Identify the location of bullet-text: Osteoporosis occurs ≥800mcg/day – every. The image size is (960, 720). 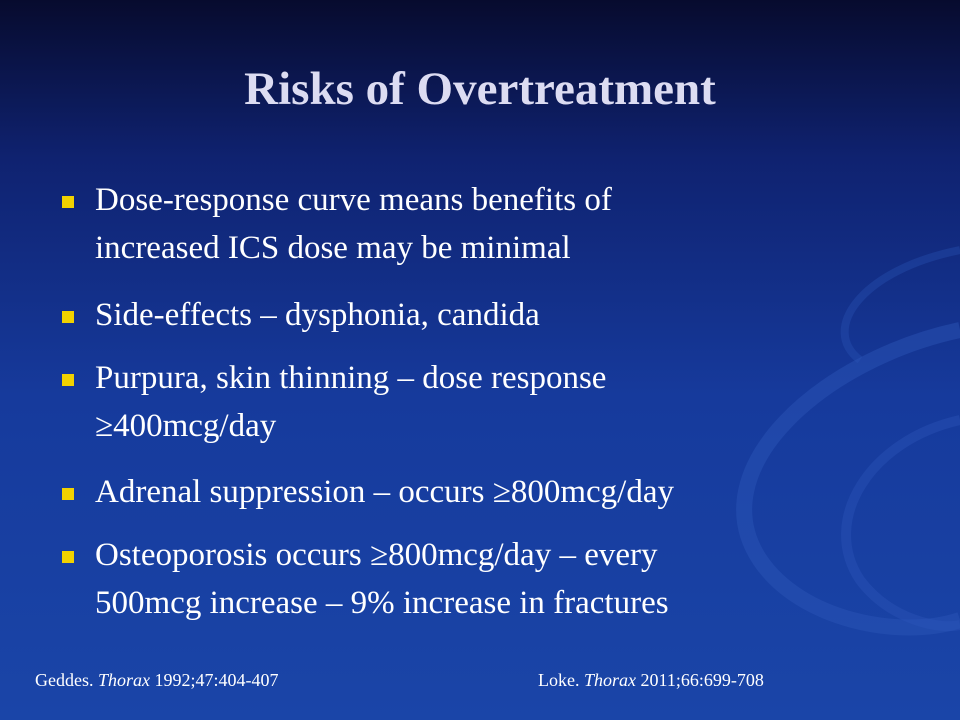
(376, 555).